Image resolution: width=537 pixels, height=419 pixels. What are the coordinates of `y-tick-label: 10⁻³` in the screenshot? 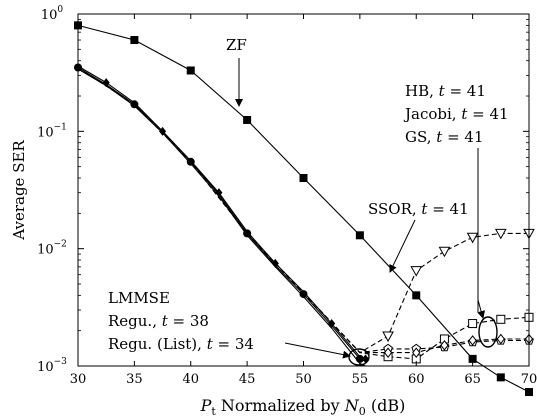 It's located at (52, 366).